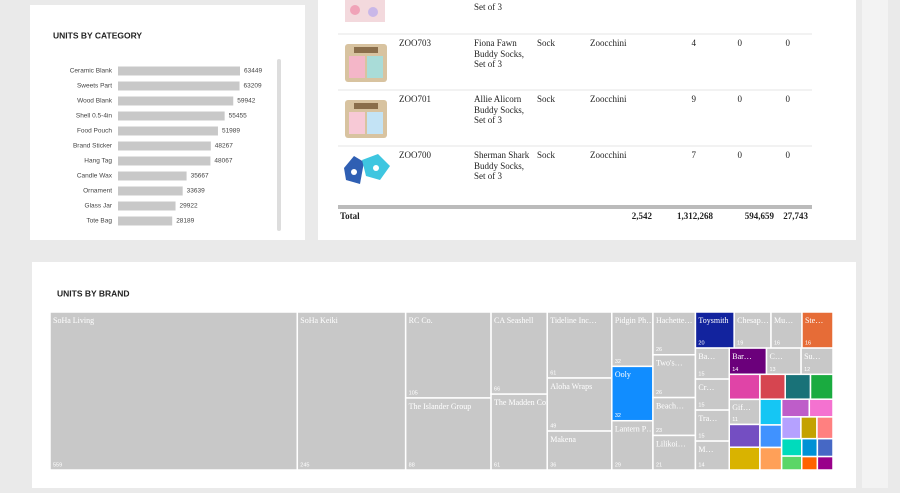 Image resolution: width=900 pixels, height=493 pixels. Describe the element at coordinates (659, 431) in the screenshot. I see `tile-value: 23` at that location.